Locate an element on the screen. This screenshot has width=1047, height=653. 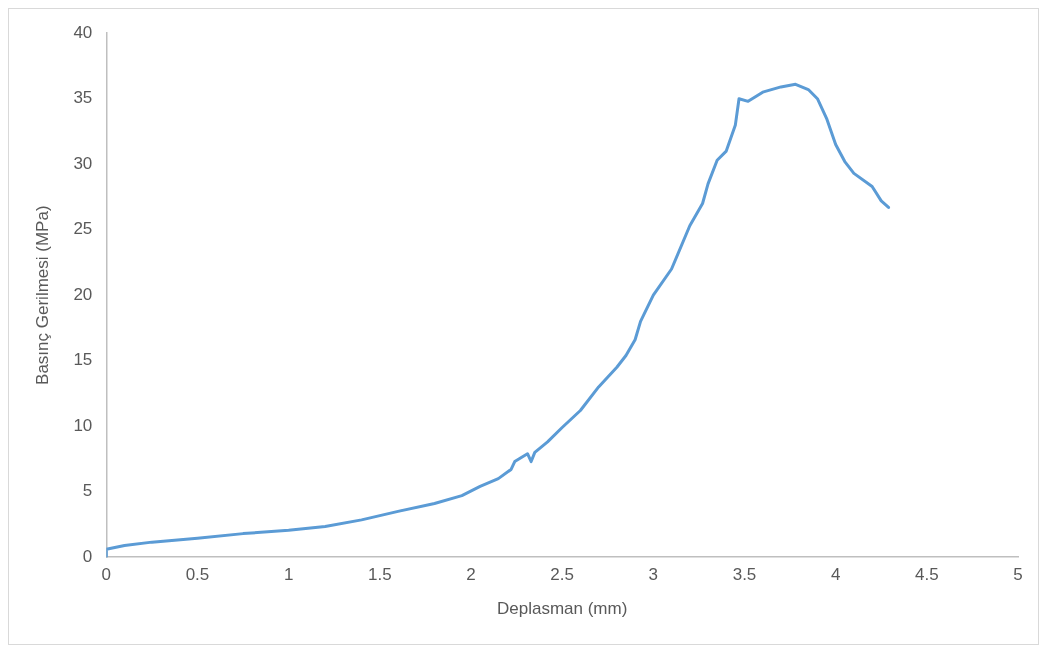
y-tick-label: 30 is located at coordinates (83, 163).